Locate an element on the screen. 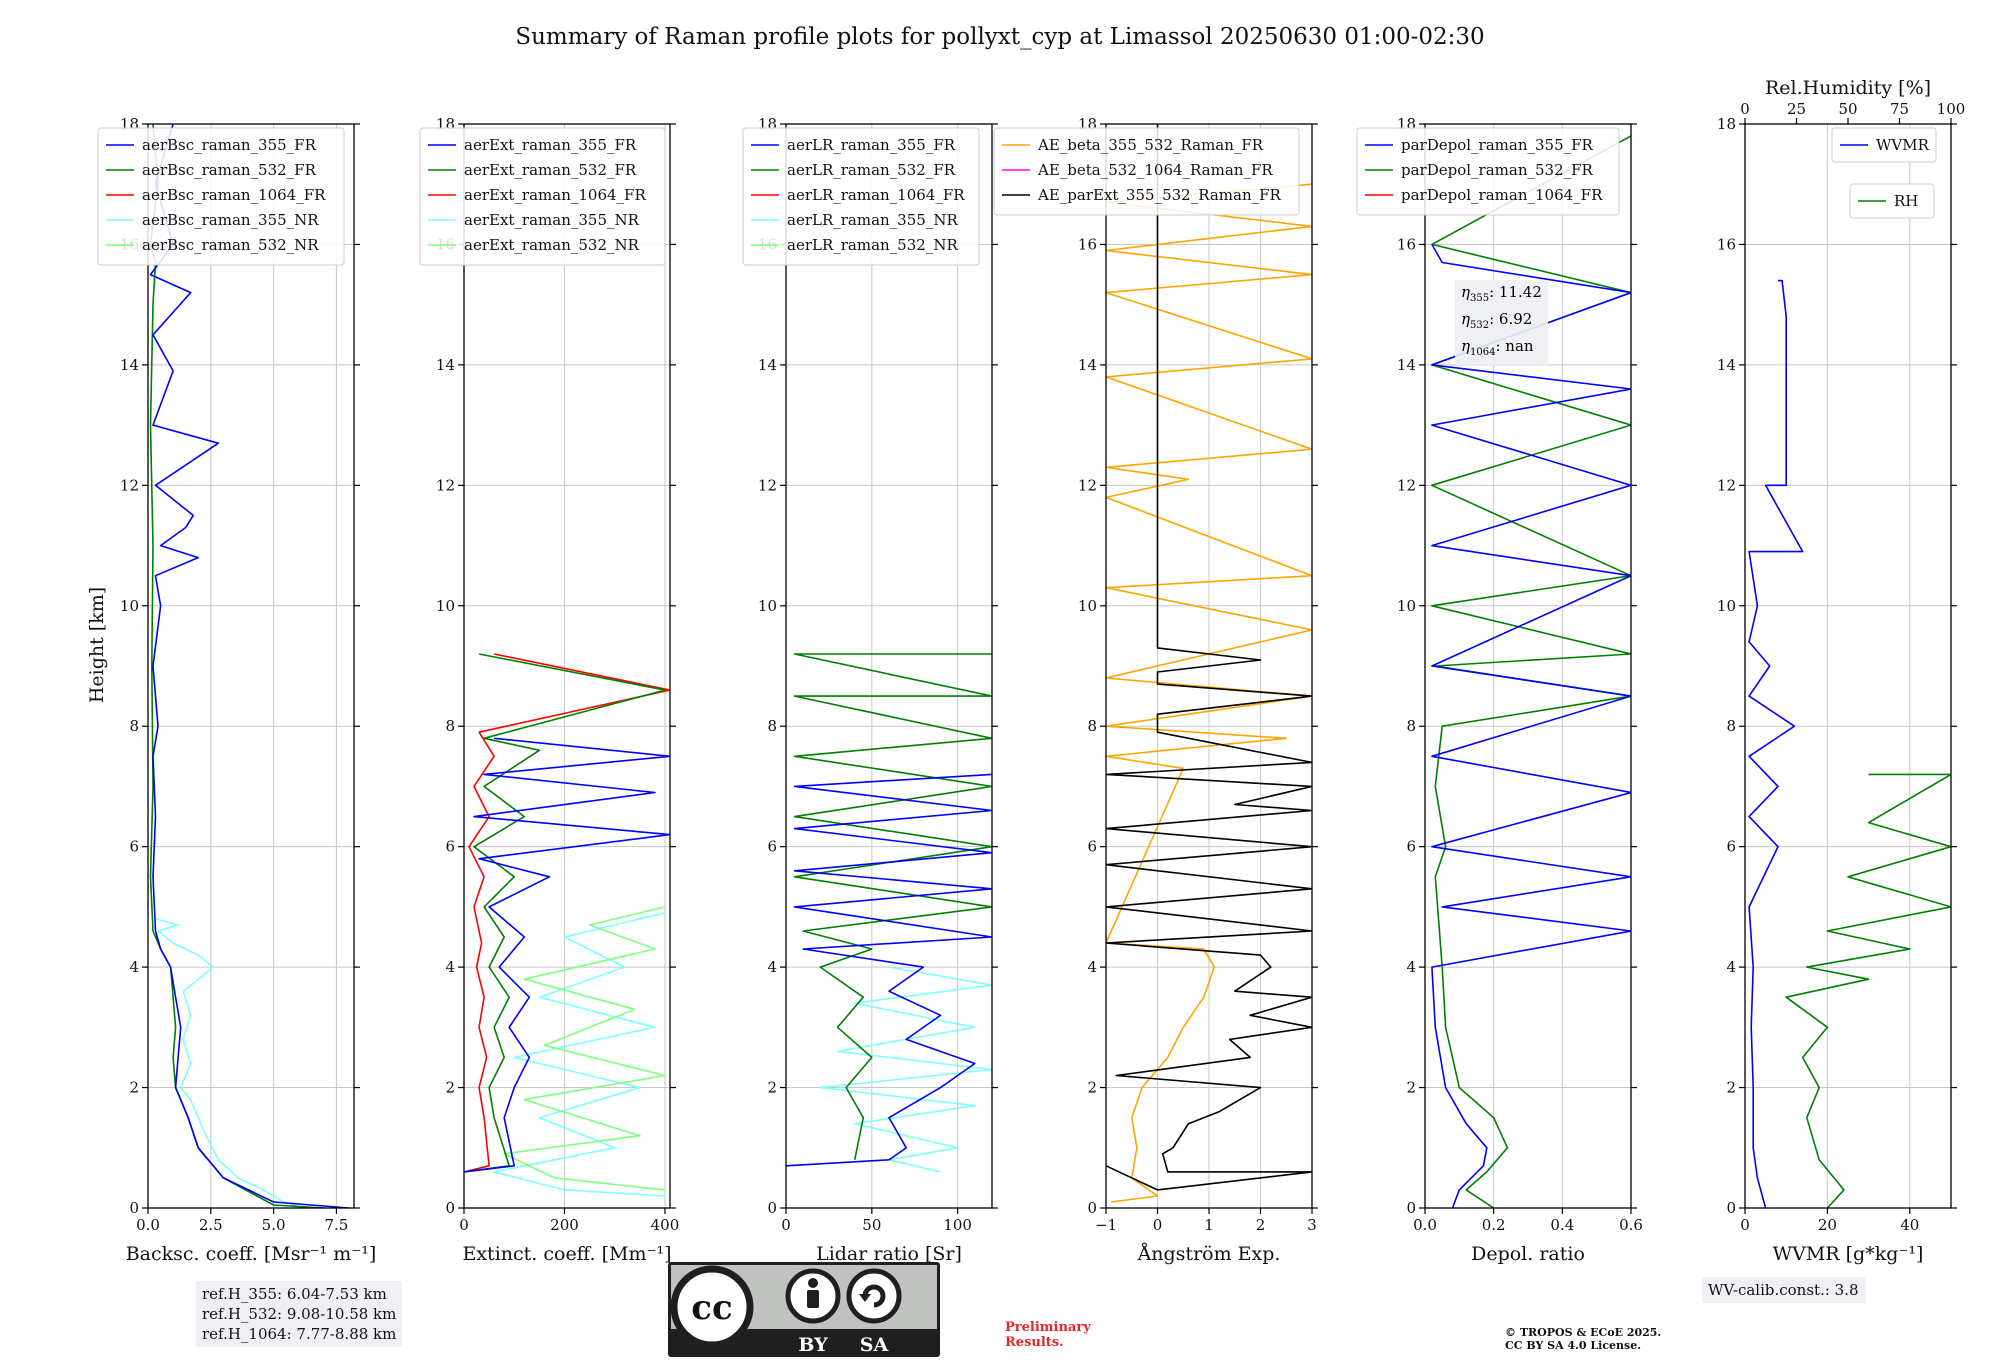 Image resolution: width=2000 pixels, height=1360 pixels. ref-h-532: ref.H_532: 9.08-10.58 km is located at coordinates (299, 1314).